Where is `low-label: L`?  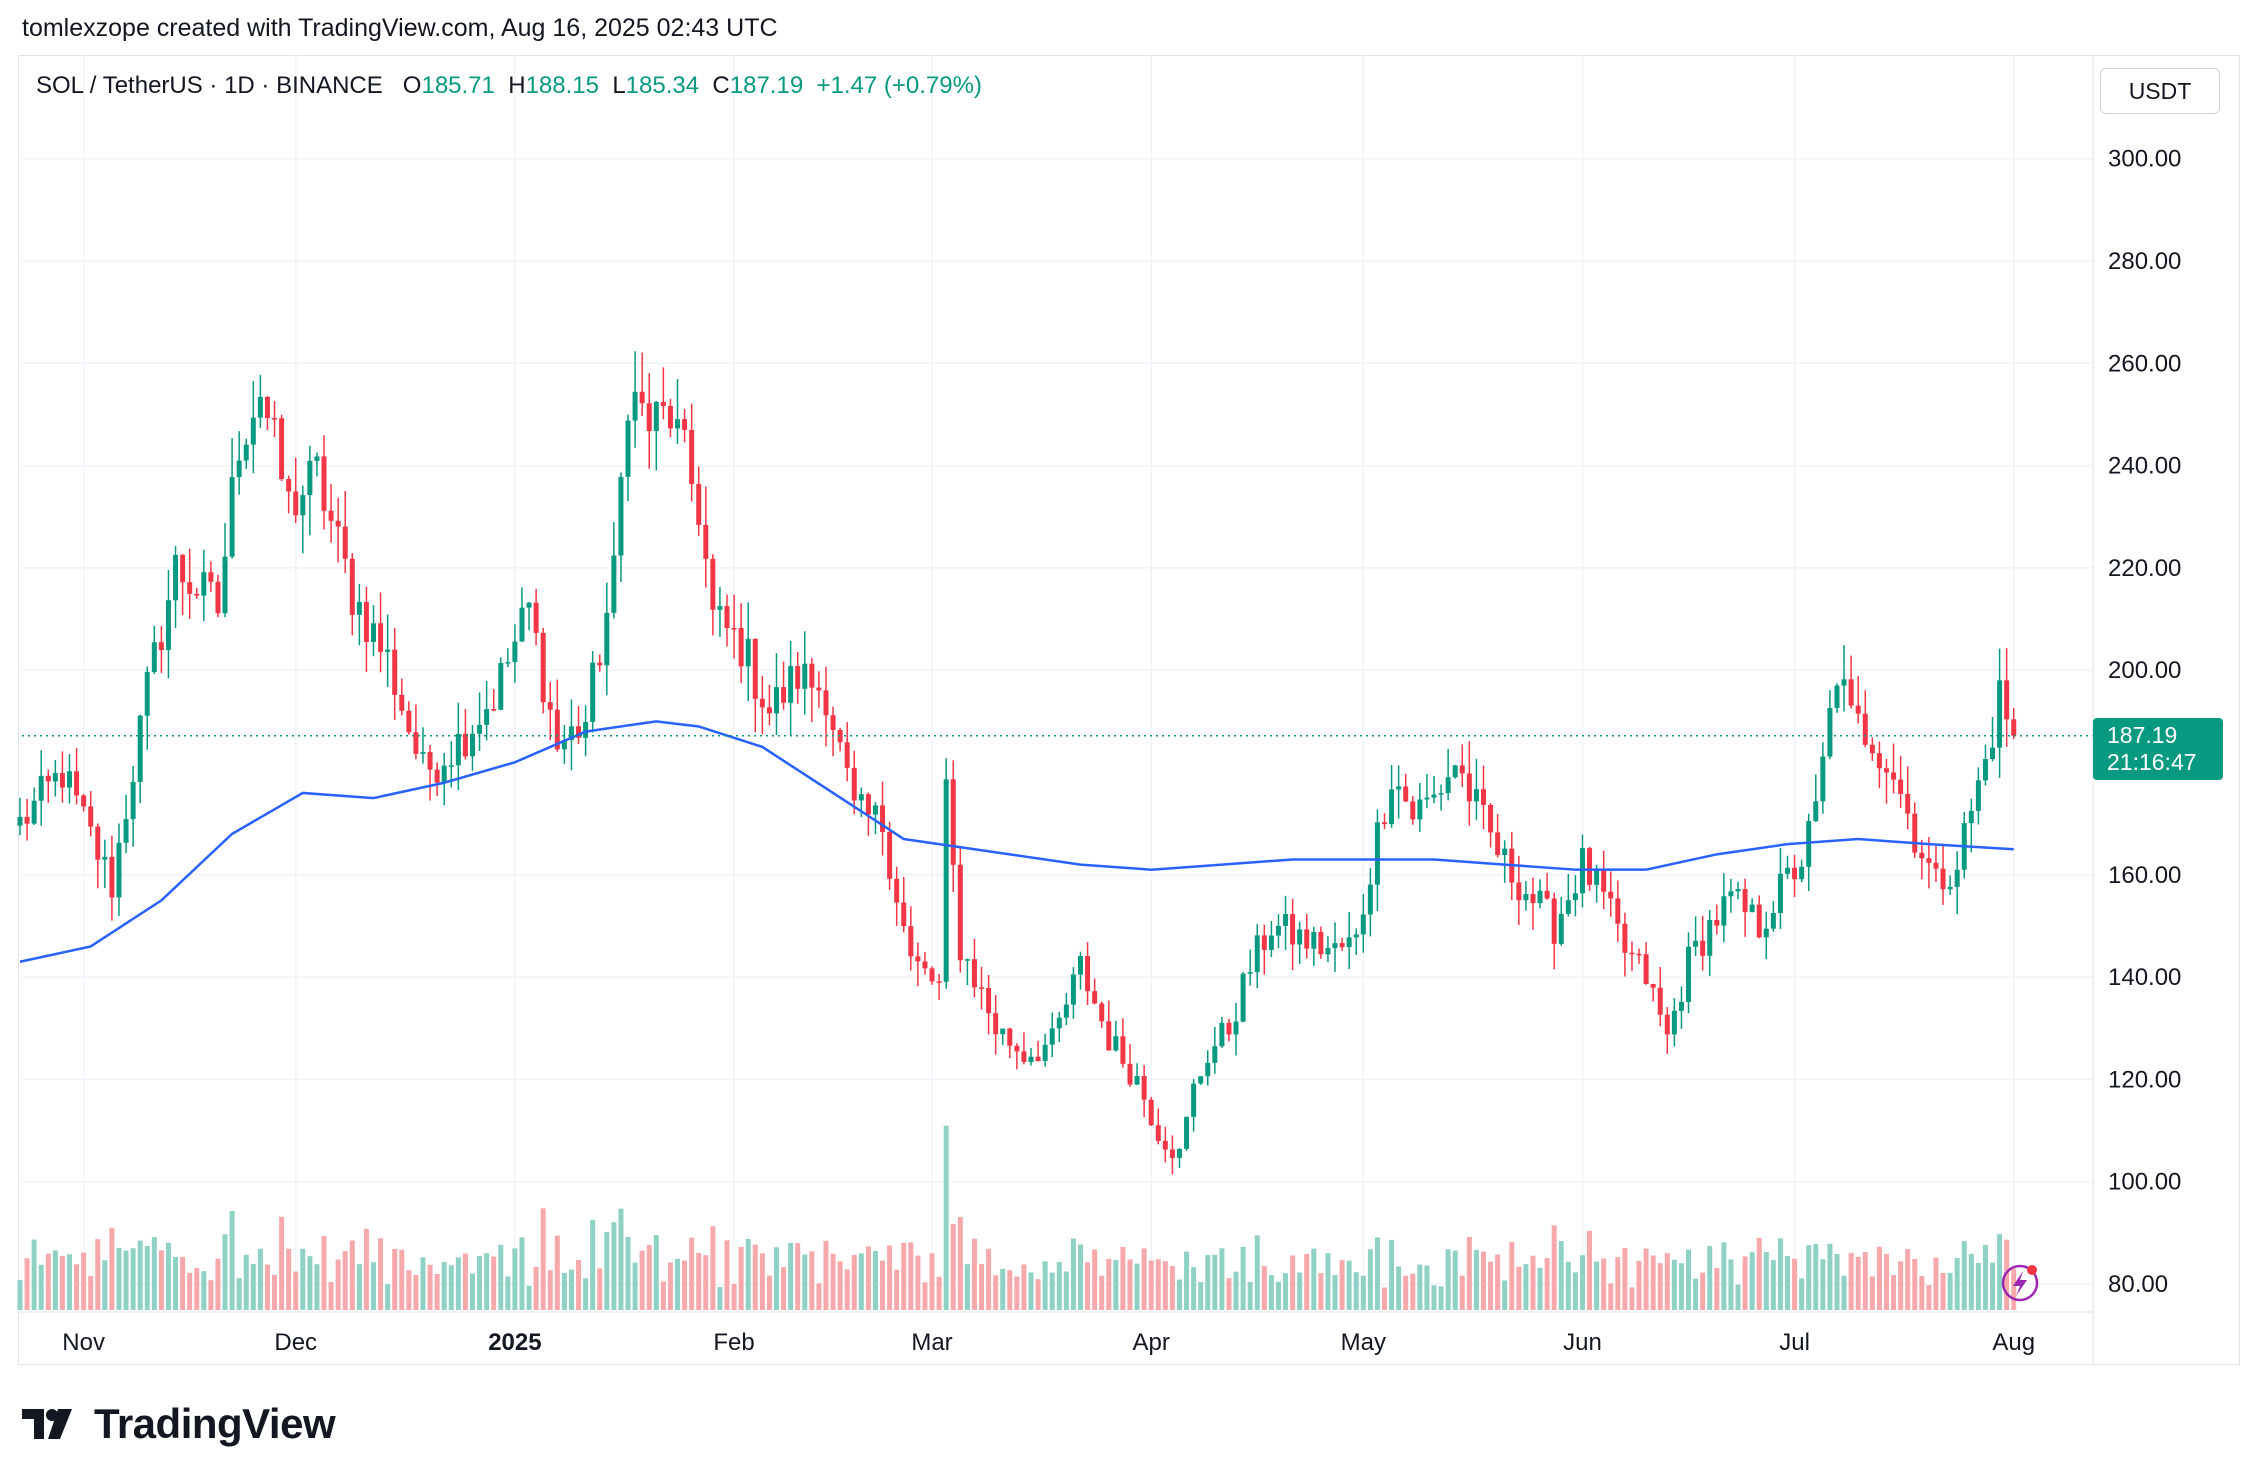 low-label: L is located at coordinates (619, 85).